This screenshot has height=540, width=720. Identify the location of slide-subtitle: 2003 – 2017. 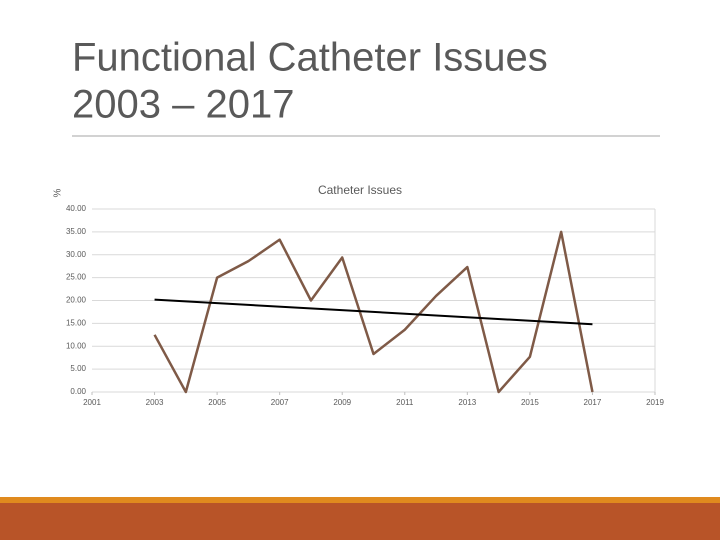
(183, 105).